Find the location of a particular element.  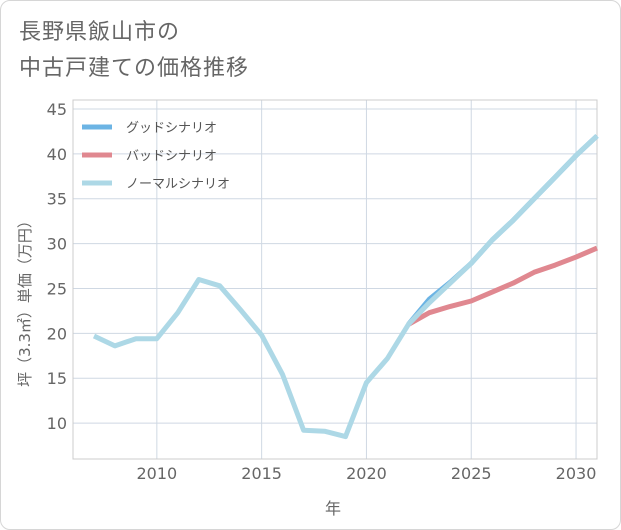

x-tick-label-2020: 2020 is located at coordinates (366, 473).